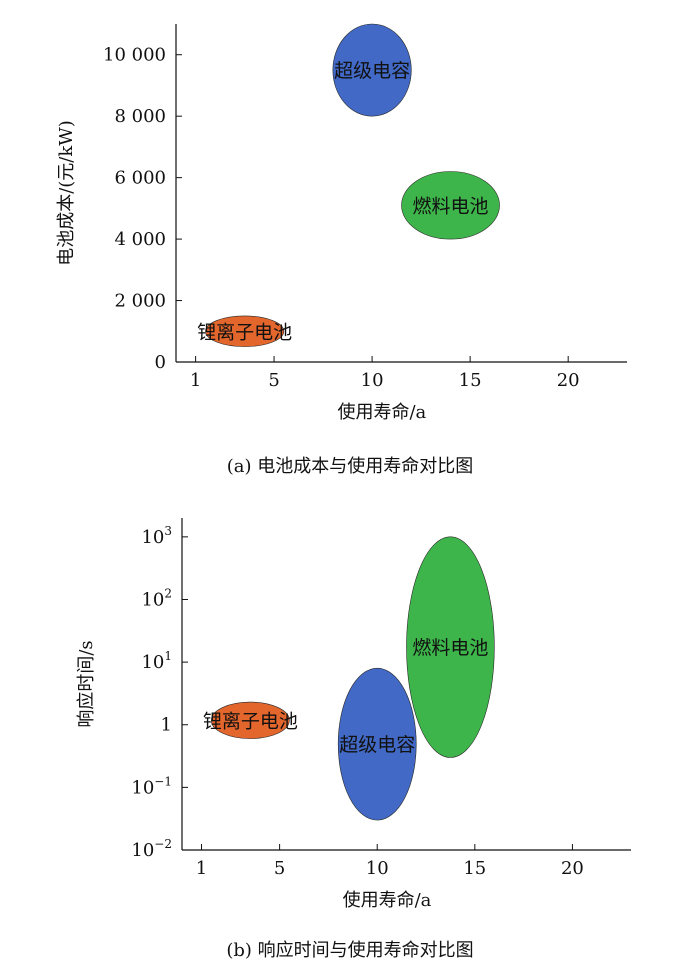 The image size is (700, 970). What do you see at coordinates (86, 683) in the screenshot?
I see `y-axis-label: 响应时间/s` at bounding box center [86, 683].